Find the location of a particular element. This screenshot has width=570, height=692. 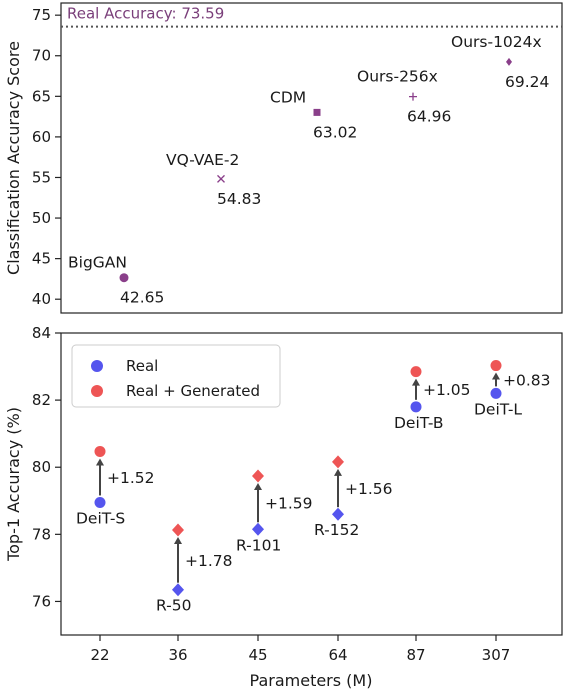

x-tick-label: 307 is located at coordinates (496, 655).